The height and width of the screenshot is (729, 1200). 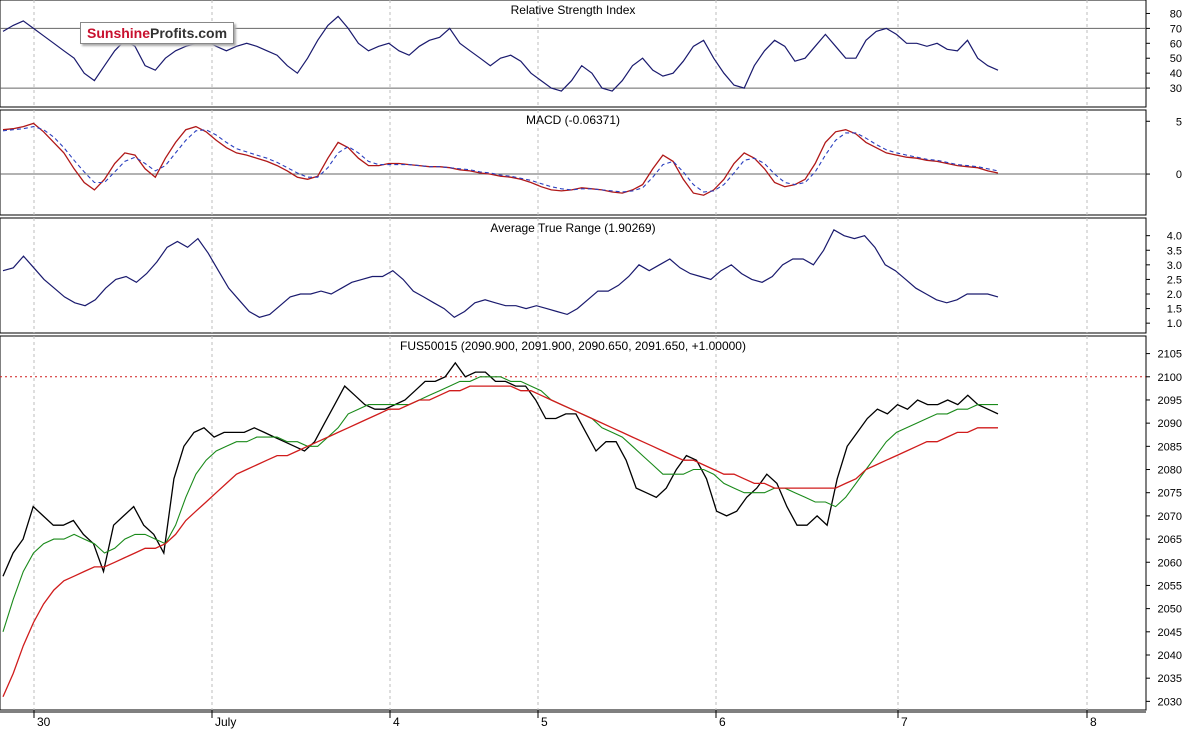 What do you see at coordinates (544, 722) in the screenshot?
I see `x-tick-label: 5` at bounding box center [544, 722].